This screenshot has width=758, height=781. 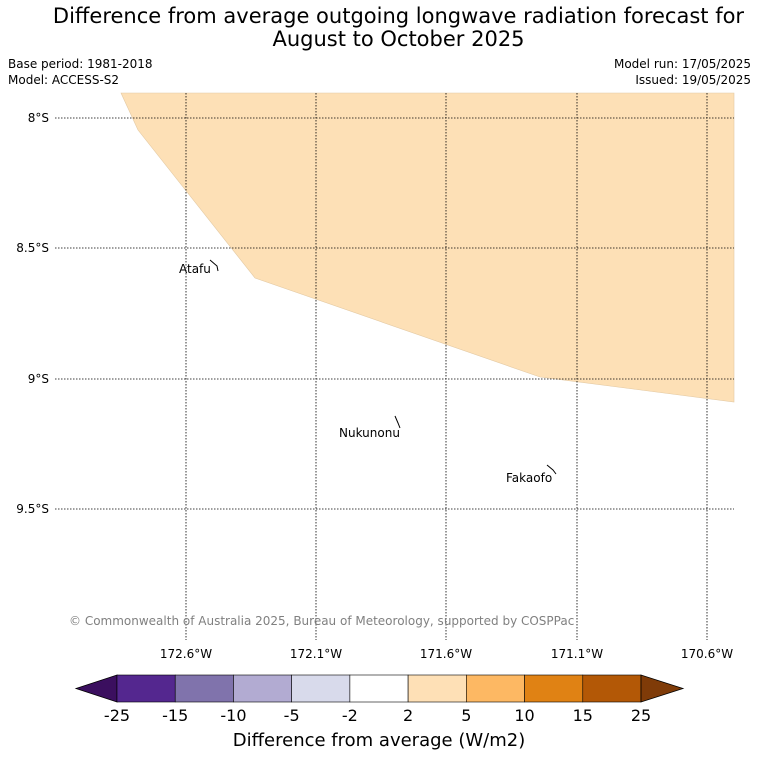 What do you see at coordinates (80, 64) in the screenshot?
I see `base-period: Base period: 1981-2018` at bounding box center [80, 64].